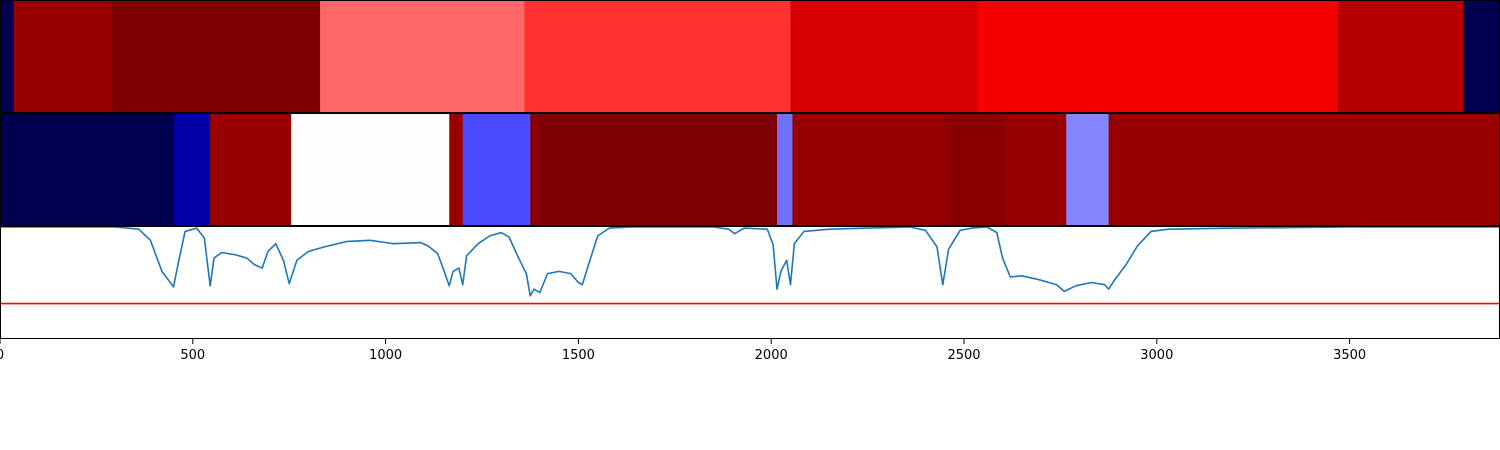  What do you see at coordinates (771, 355) in the screenshot?
I see `x-tick-label: 2000` at bounding box center [771, 355].